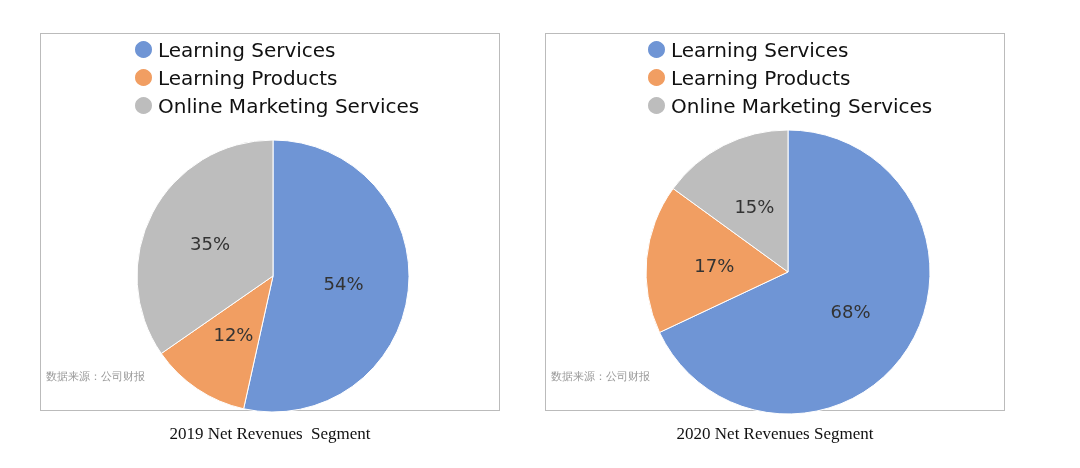 The width and height of the screenshot is (1080, 468). Describe the element at coordinates (343, 284) in the screenshot. I see `data-label: 54%` at that location.